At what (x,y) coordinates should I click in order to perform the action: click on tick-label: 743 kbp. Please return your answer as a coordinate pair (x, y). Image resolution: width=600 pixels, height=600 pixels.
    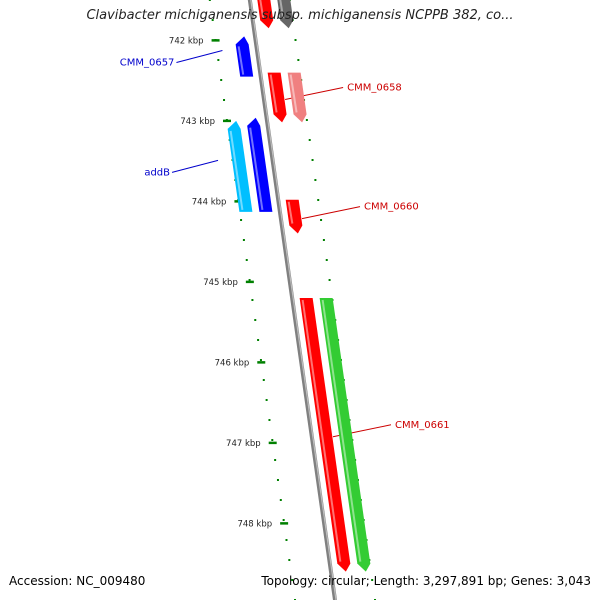
    Looking at the image, I should click on (197, 122).